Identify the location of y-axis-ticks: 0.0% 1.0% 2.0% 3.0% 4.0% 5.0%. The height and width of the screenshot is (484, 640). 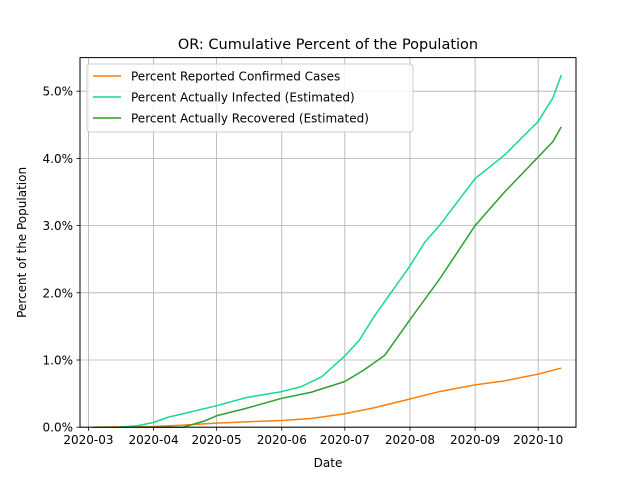
(61, 260).